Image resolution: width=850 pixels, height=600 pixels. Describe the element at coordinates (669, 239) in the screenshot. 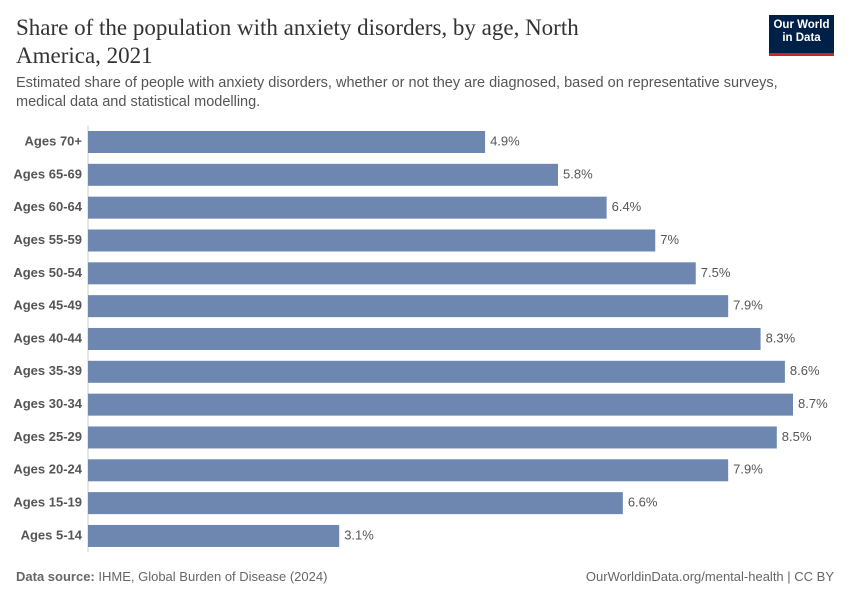

I see `value-label: 7%` at that location.